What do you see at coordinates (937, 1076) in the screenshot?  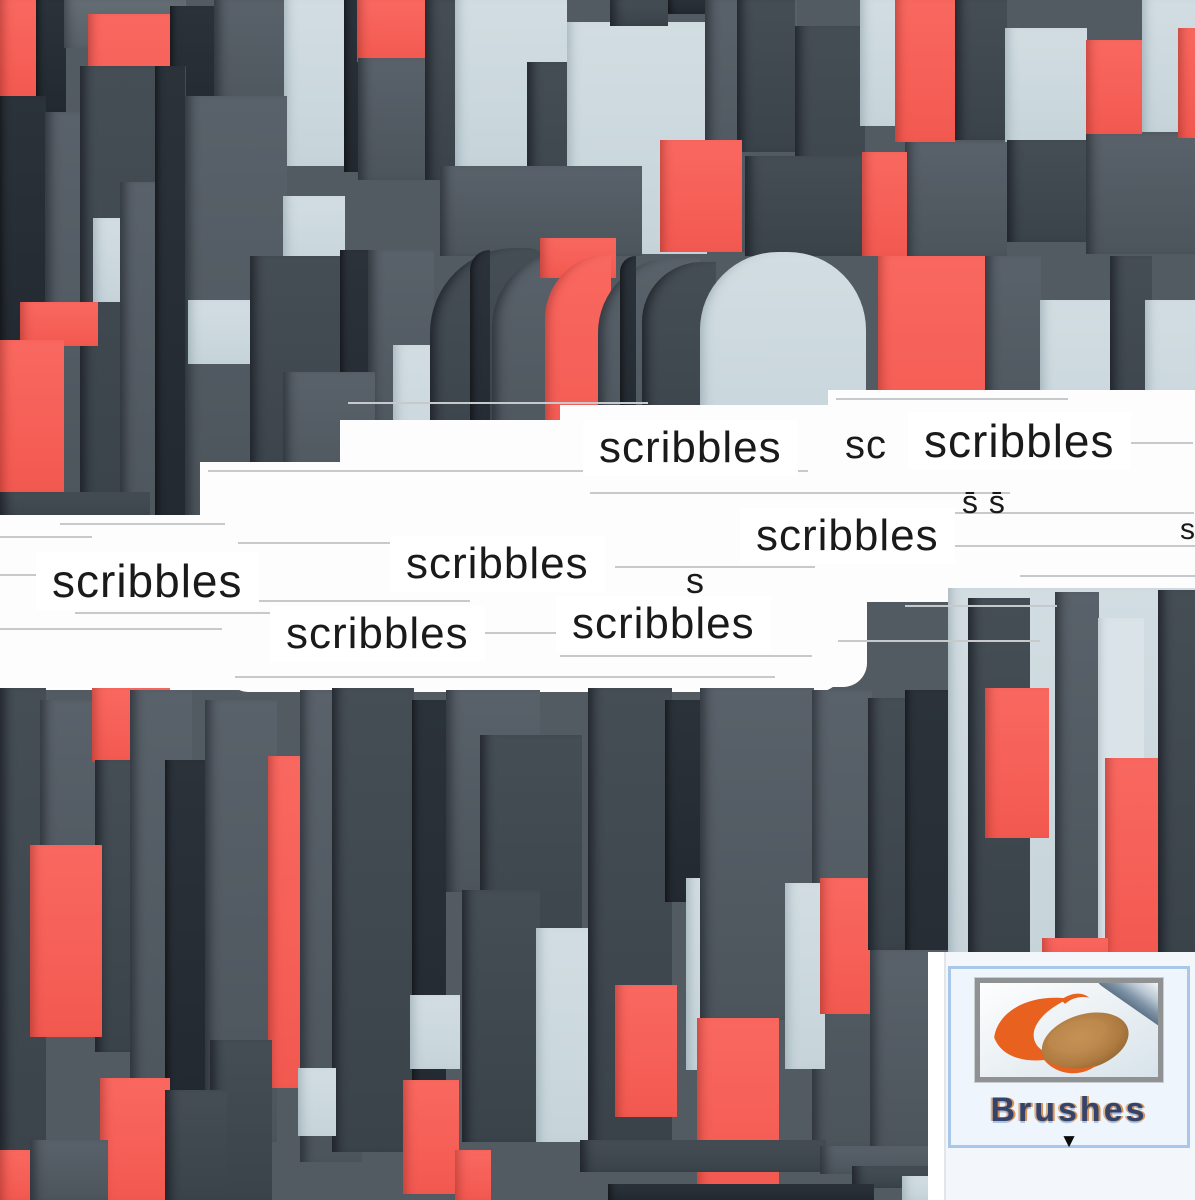 I see `panel-edge` at bounding box center [937, 1076].